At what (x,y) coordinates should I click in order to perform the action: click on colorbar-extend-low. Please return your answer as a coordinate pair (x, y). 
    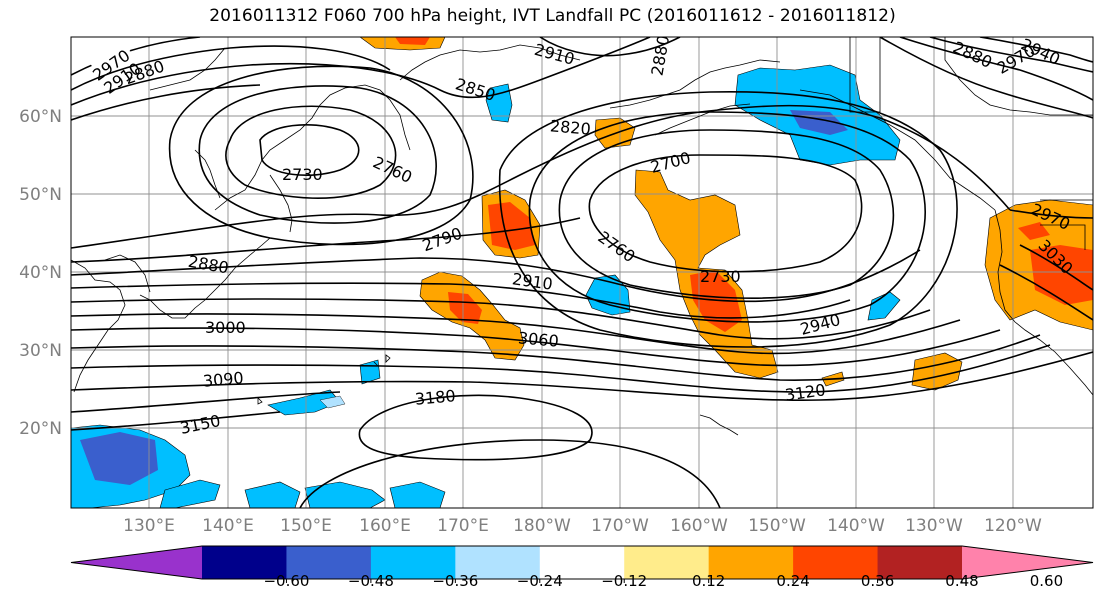
    Looking at the image, I should click on (136, 562).